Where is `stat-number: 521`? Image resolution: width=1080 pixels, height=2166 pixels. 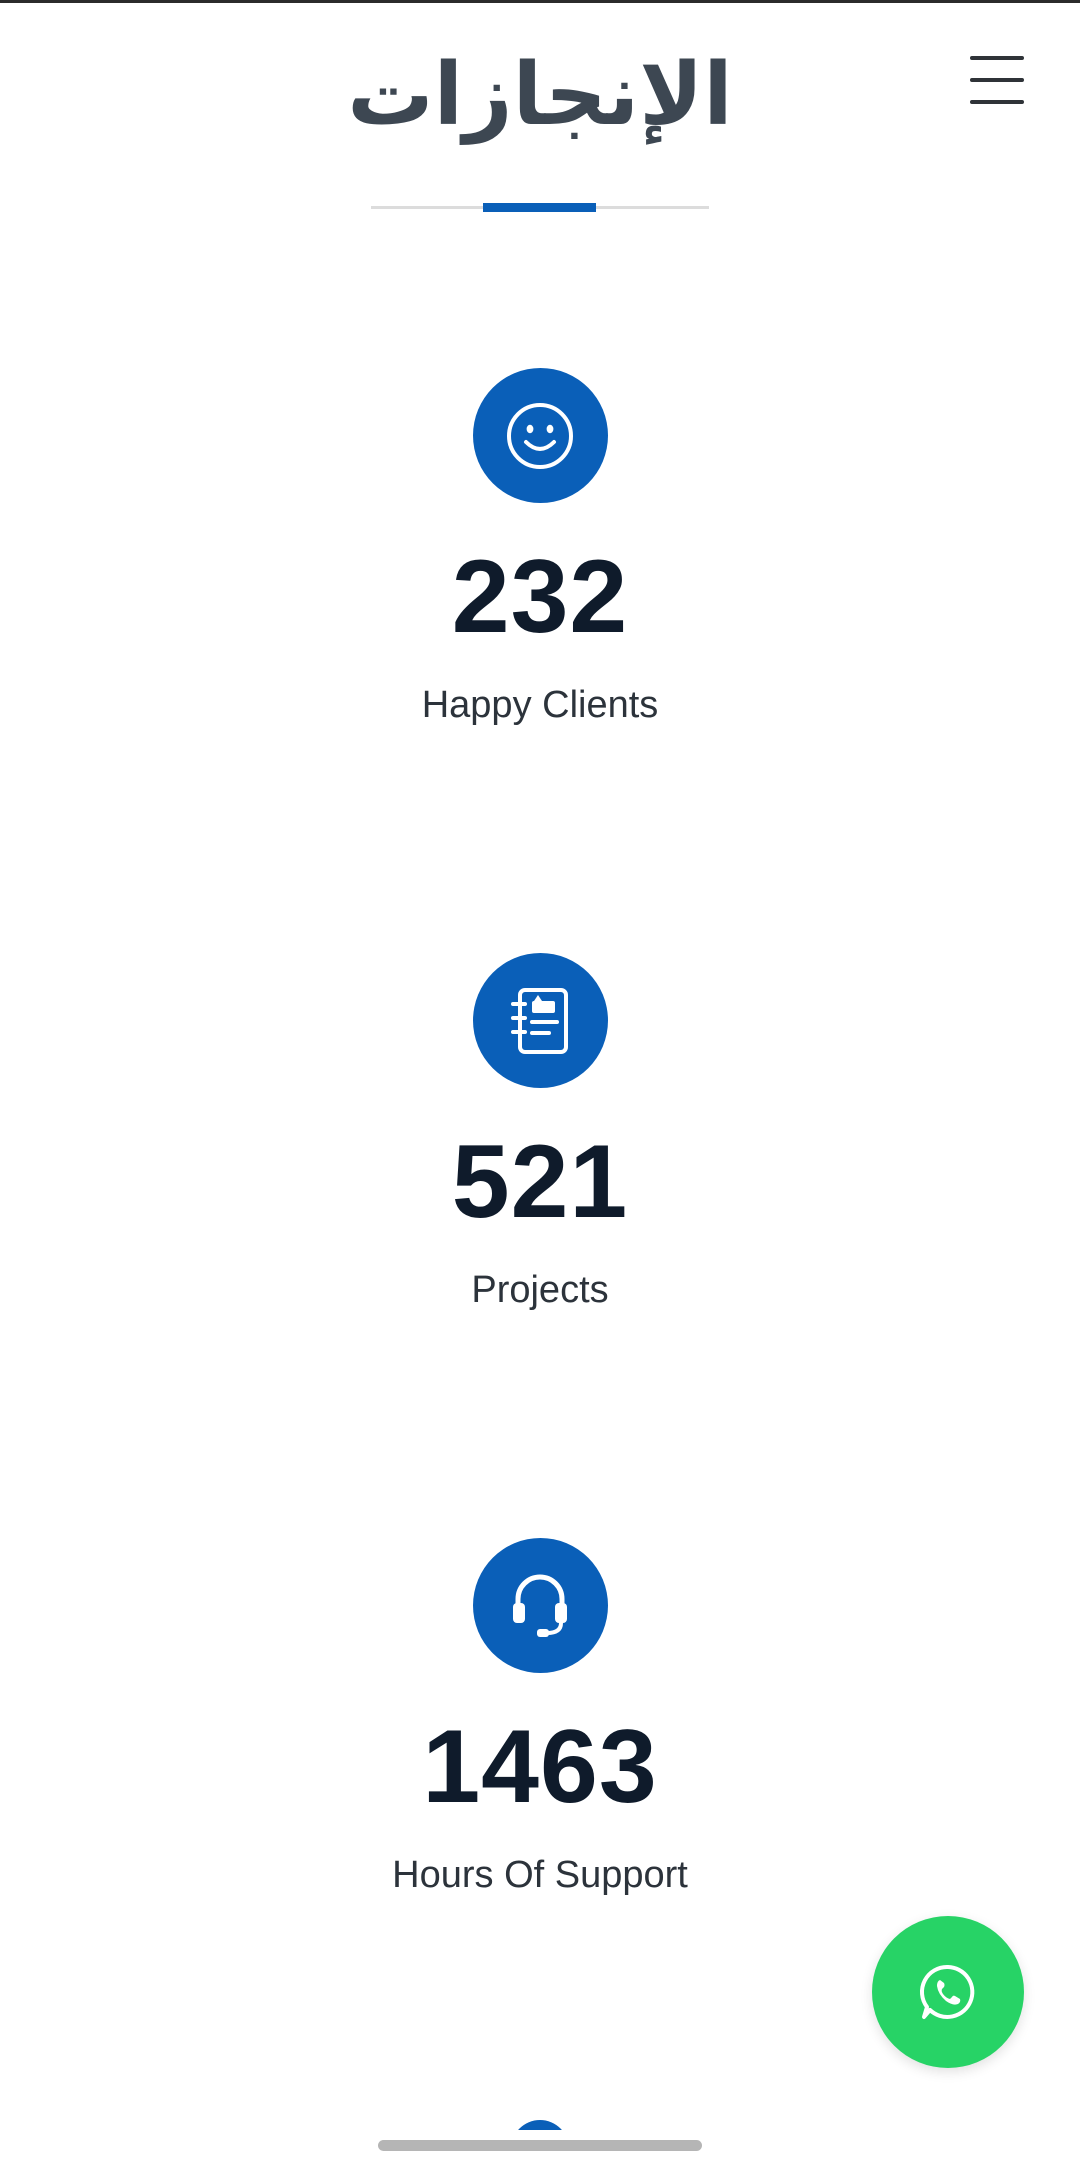 stat-number: 521 is located at coordinates (540, 1182).